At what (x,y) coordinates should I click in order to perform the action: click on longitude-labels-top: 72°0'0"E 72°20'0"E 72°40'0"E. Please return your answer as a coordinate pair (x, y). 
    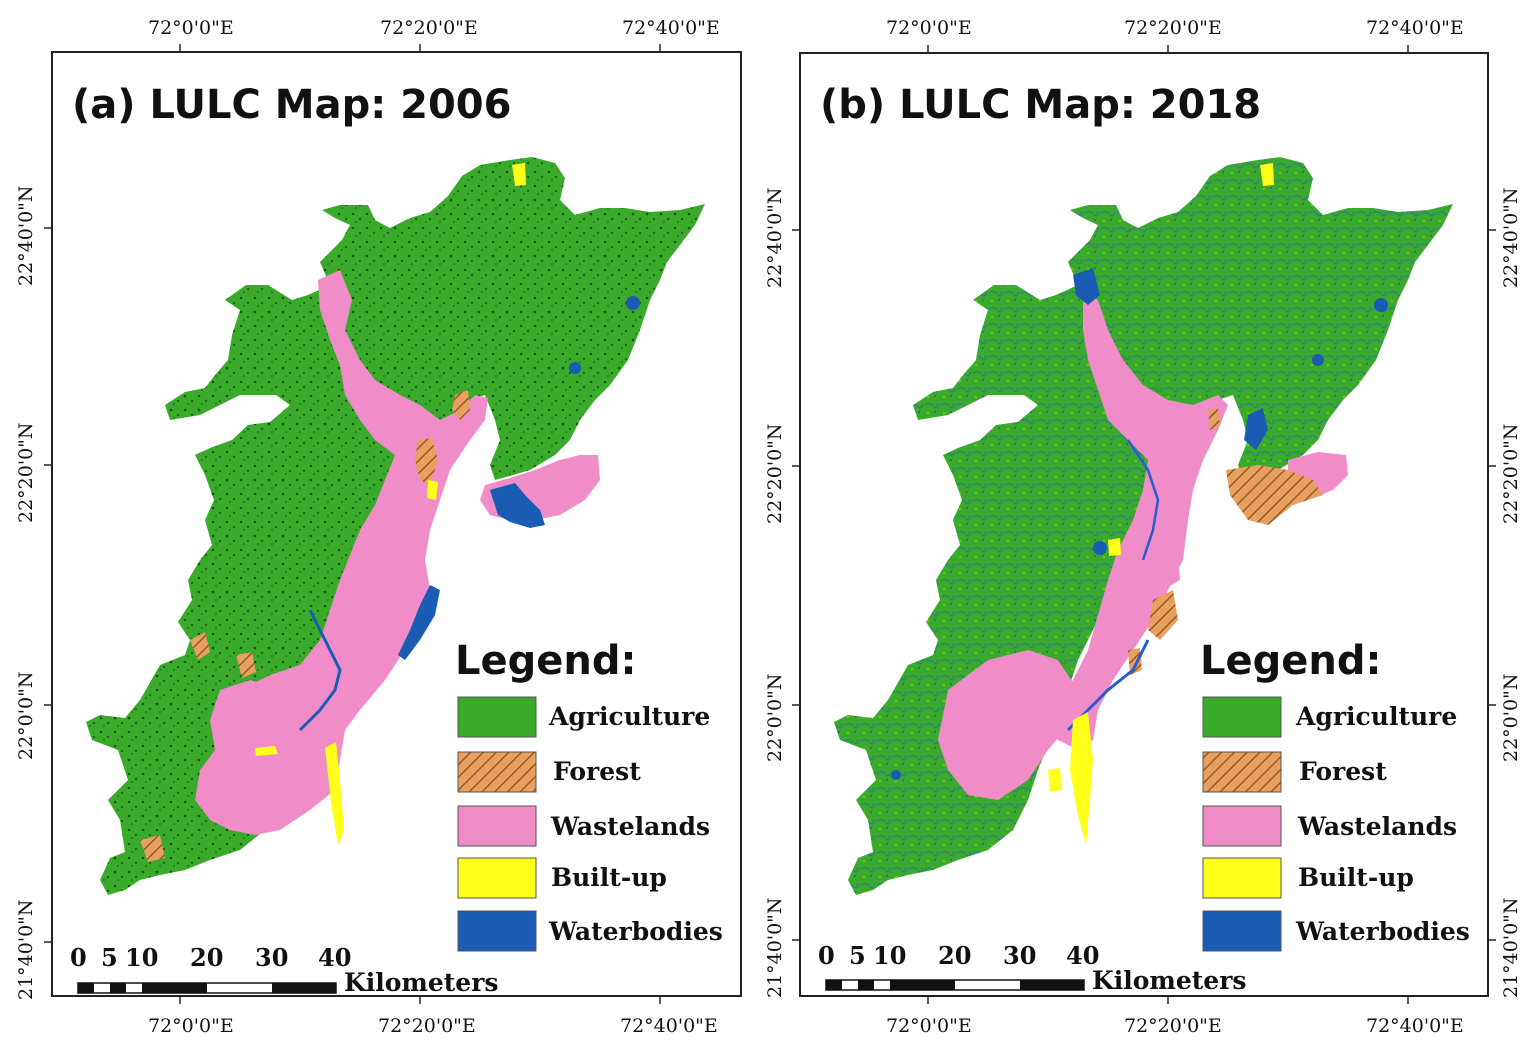
    Looking at the image, I should click on (1175, 28).